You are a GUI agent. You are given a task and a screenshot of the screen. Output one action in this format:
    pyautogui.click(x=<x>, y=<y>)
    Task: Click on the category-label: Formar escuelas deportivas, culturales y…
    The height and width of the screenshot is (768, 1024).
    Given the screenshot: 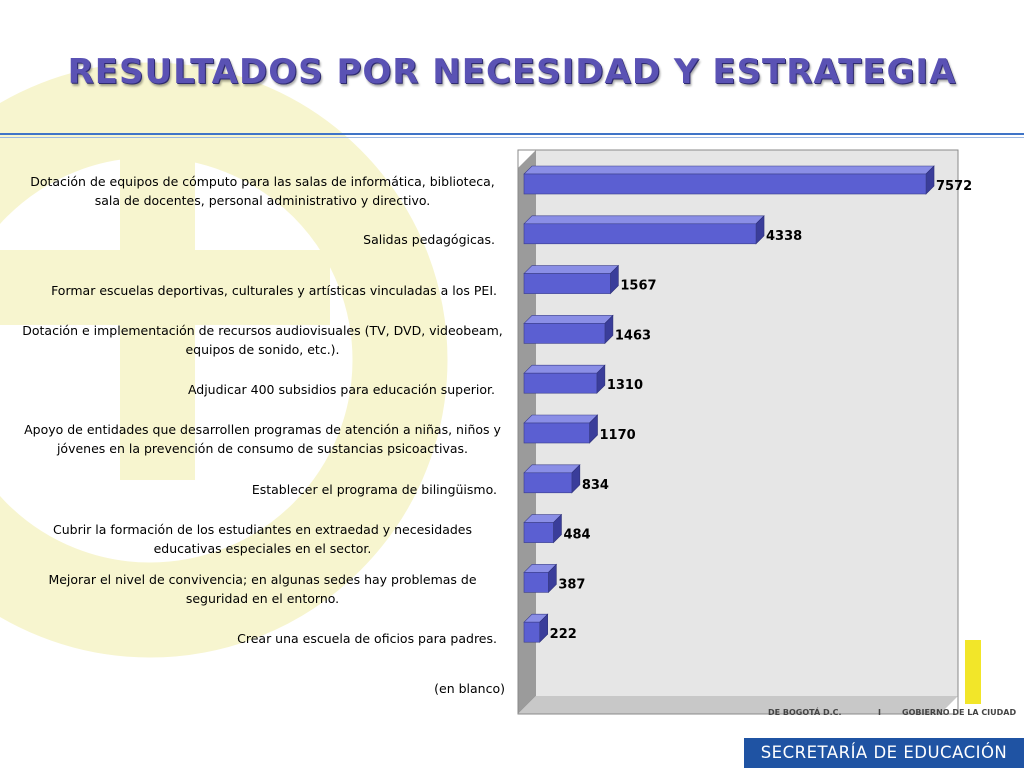 What is the action you would take?
    pyautogui.click(x=274, y=290)
    